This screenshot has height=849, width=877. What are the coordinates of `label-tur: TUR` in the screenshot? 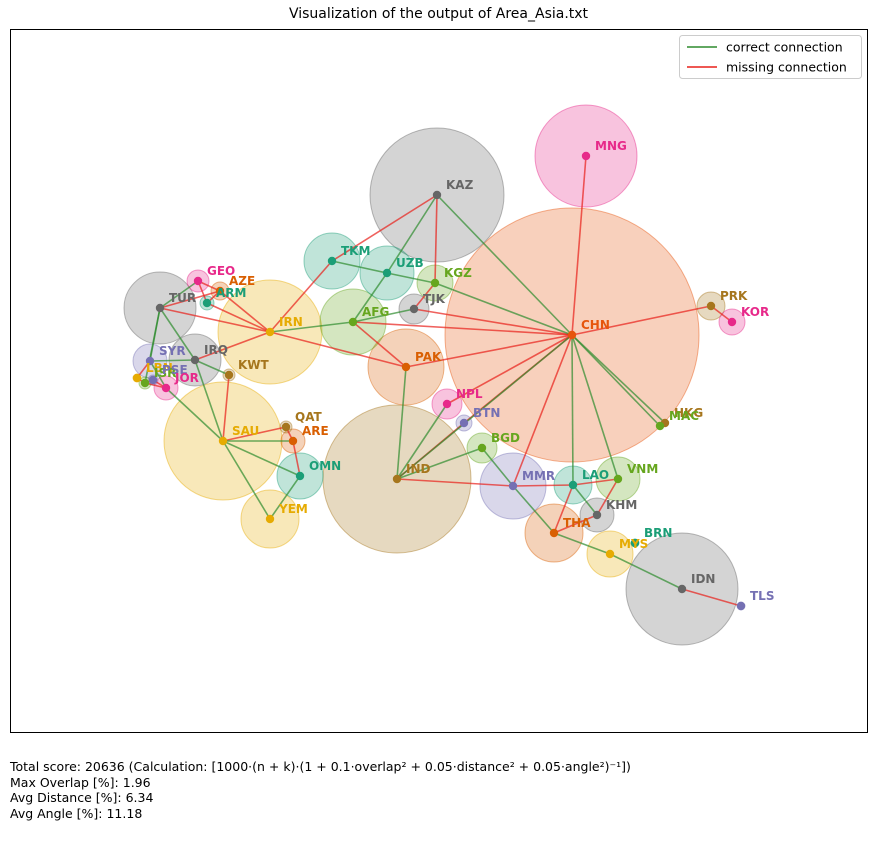 It's located at (182, 298).